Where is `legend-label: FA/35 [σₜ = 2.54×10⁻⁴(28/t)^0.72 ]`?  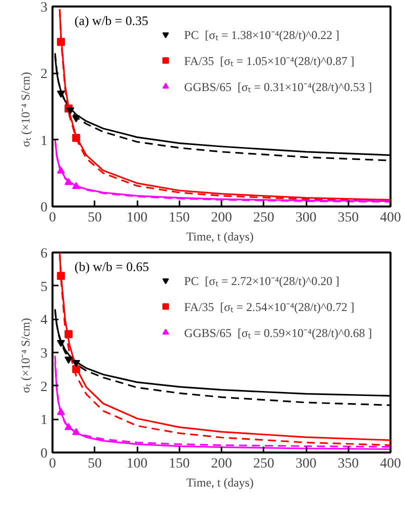
legend-label: FA/35 [σₜ = 2.54×10⁻⁴(28/t)^0.72 ] is located at coordinates (269, 306).